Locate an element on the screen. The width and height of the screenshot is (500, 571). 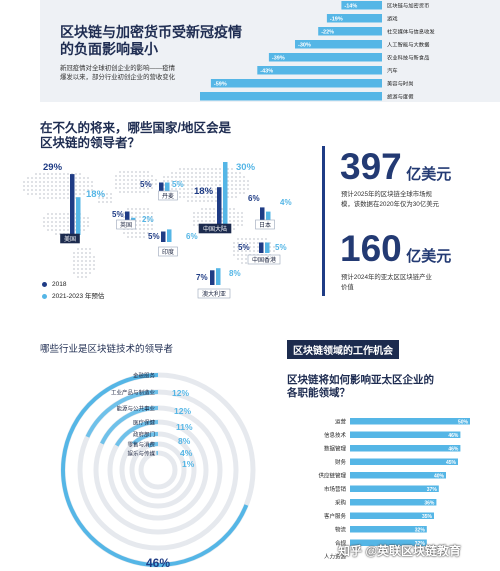
function-label: 客户服务 is located at coordinates (335, 516).